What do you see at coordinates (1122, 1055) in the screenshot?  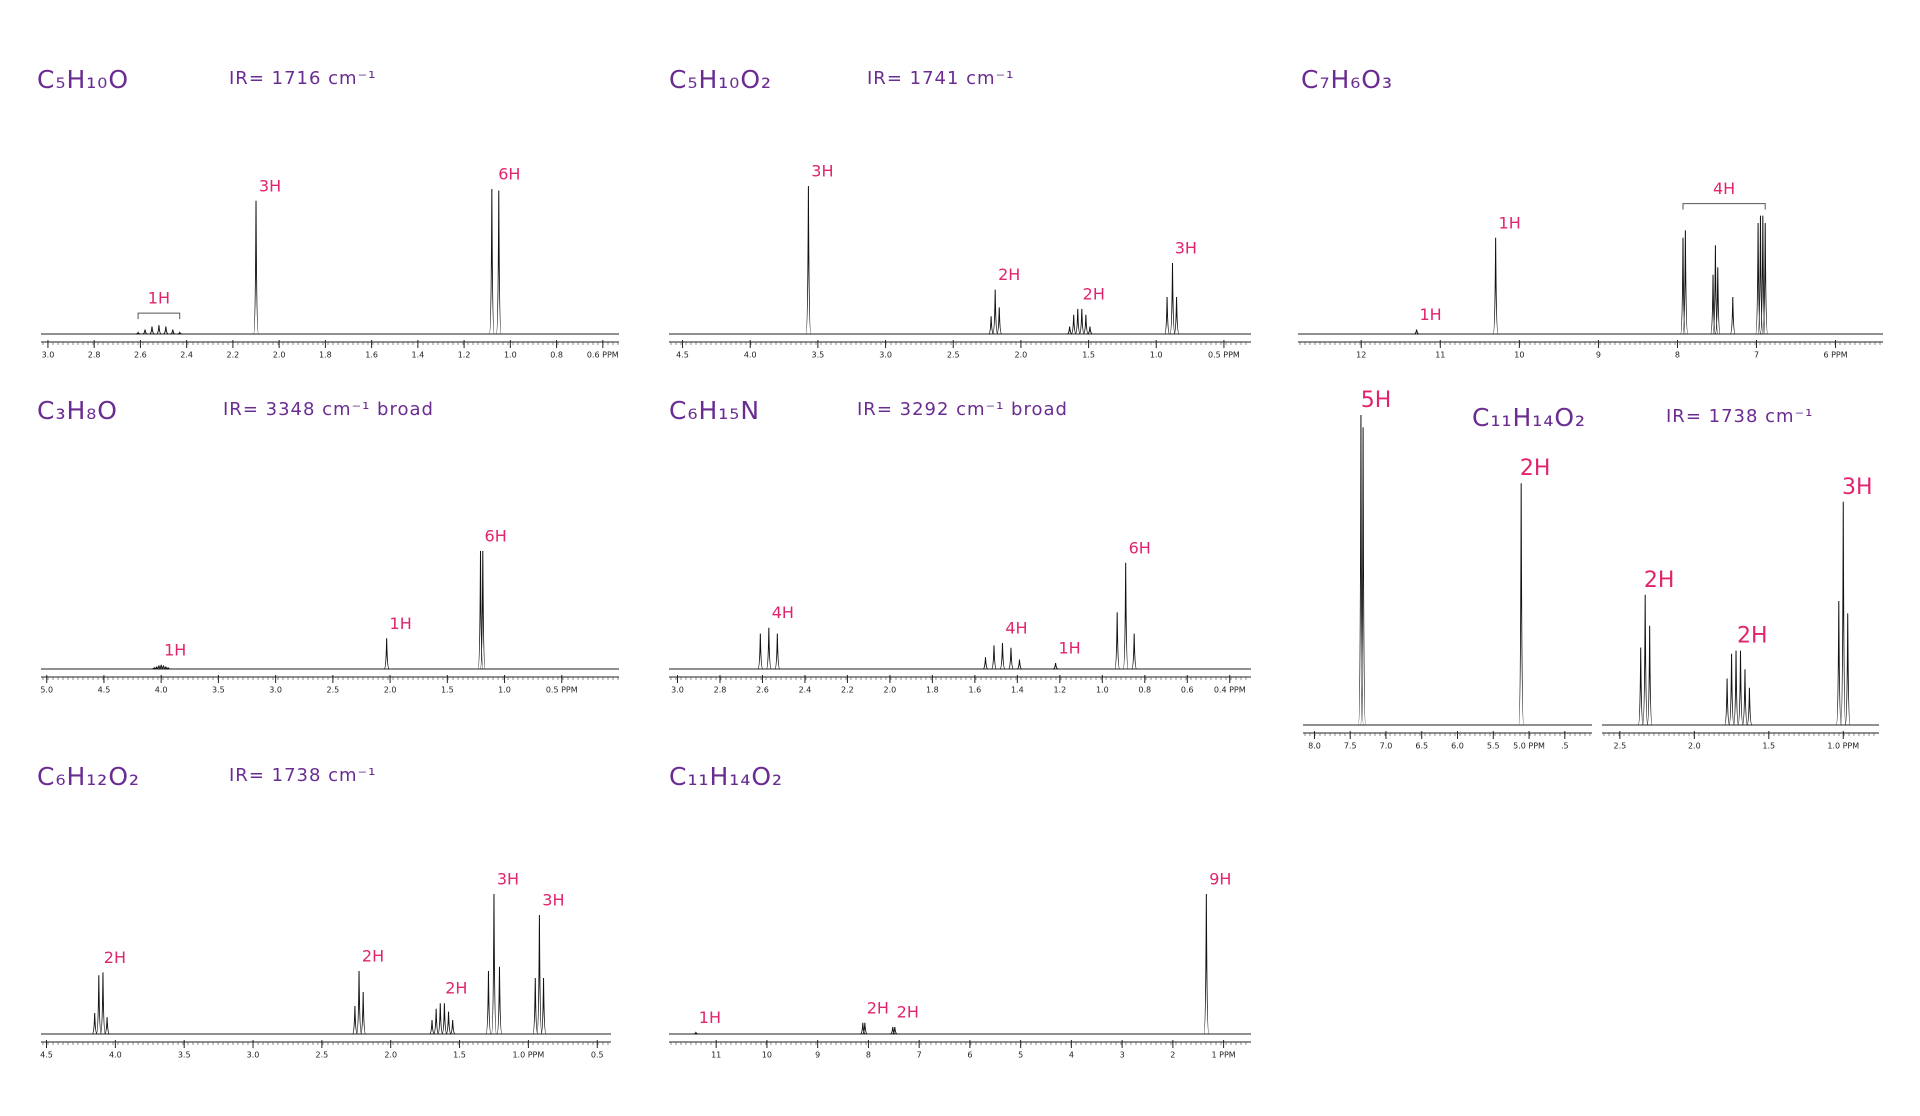 I see `tick-label: 3` at bounding box center [1122, 1055].